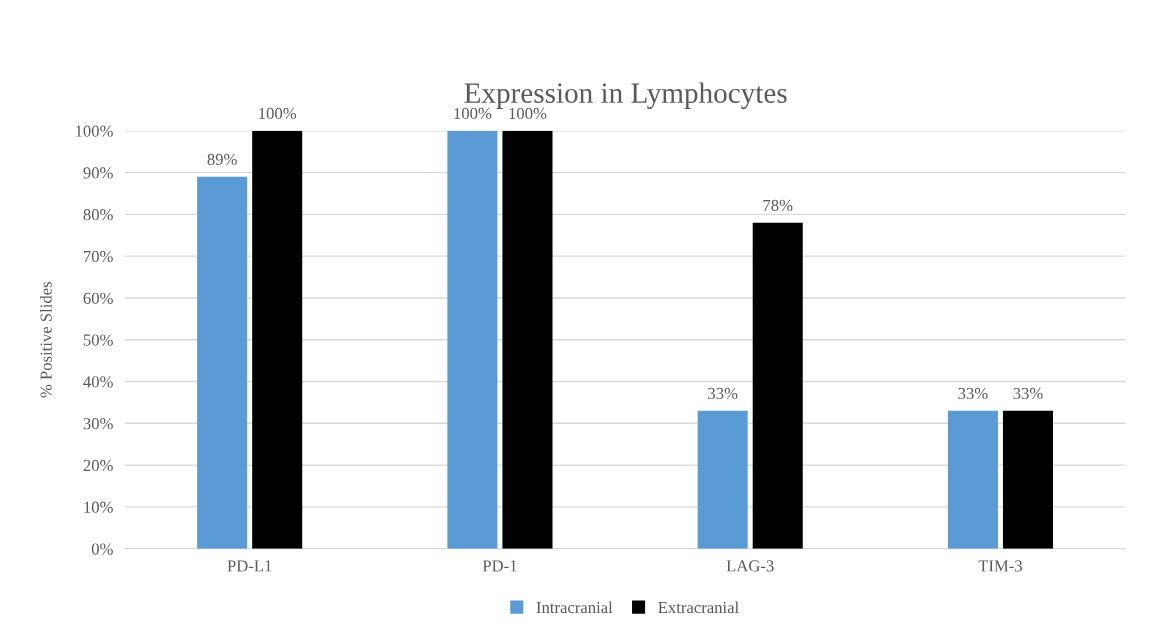  What do you see at coordinates (98, 382) in the screenshot?
I see `y-tick-label: 40%` at bounding box center [98, 382].